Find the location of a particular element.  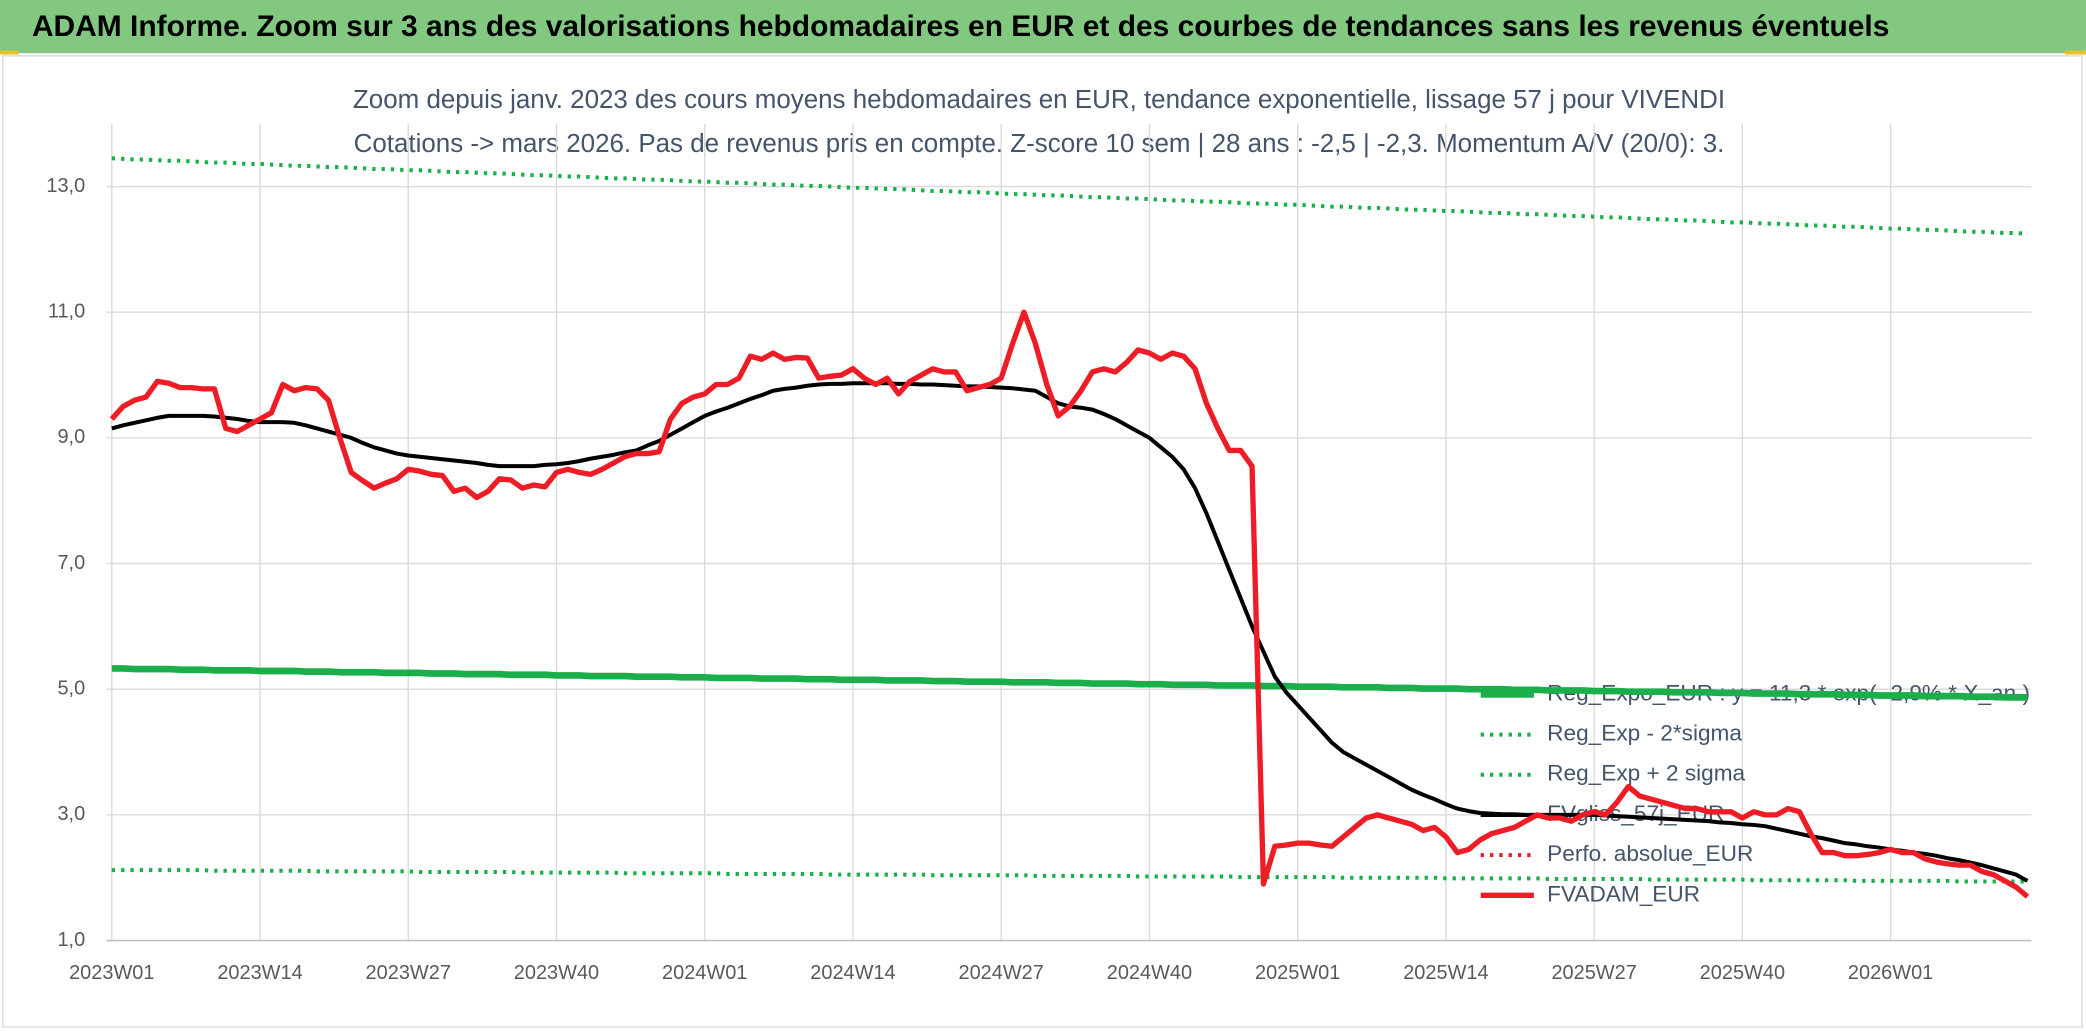

banner is located at coordinates (1043, 27).